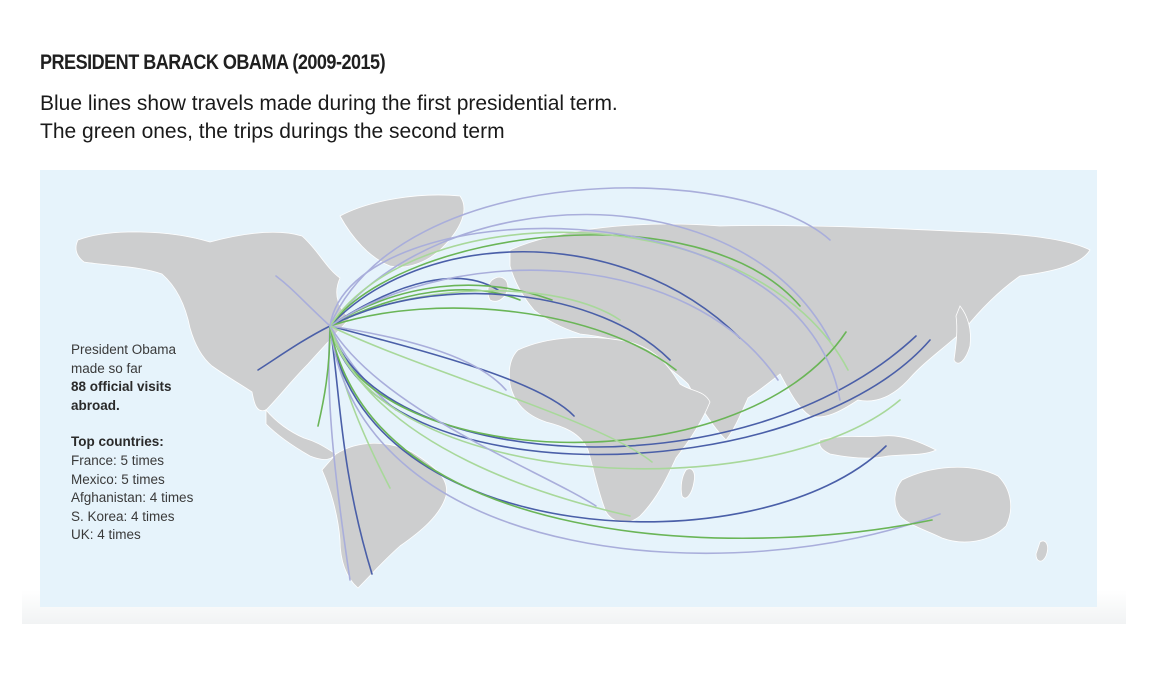 The image size is (1149, 690). Describe the element at coordinates (117, 442) in the screenshot. I see `top-countries-heading: Top countries:` at that location.